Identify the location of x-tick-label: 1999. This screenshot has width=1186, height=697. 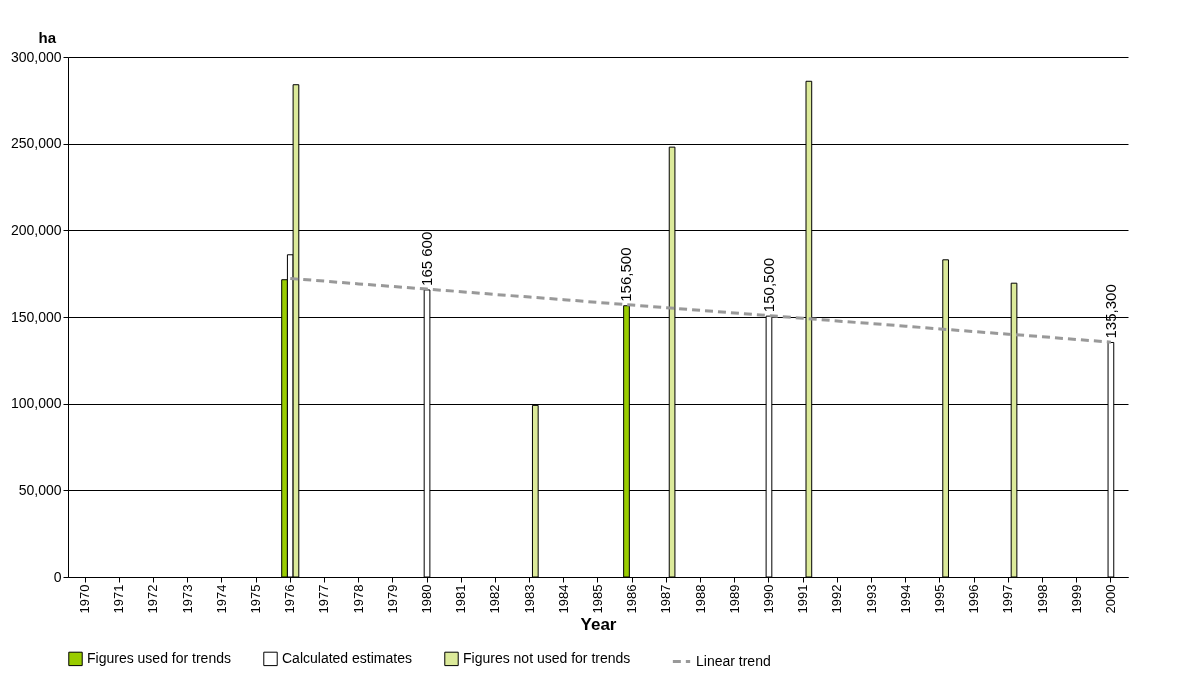
(1076, 599).